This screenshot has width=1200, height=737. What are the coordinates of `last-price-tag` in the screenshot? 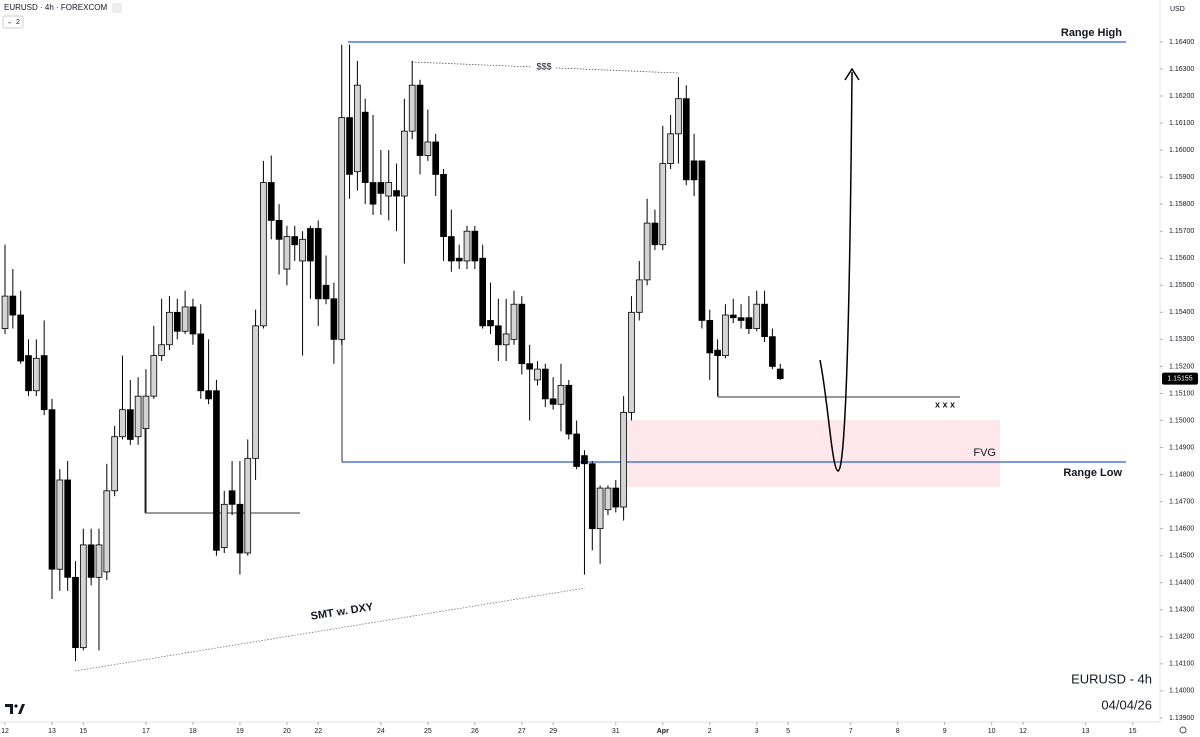 It's located at (1180, 378).